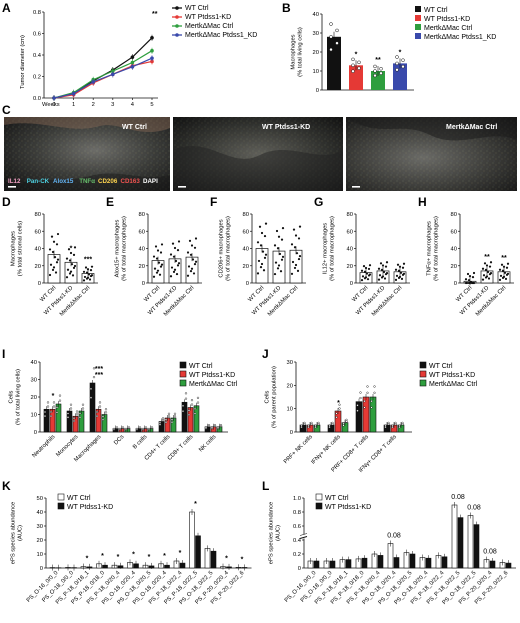  Describe the element at coordinates (221, 35) in the screenshot. I see `legend-label: MertkΔMac Ptdss1_KD` at that location.